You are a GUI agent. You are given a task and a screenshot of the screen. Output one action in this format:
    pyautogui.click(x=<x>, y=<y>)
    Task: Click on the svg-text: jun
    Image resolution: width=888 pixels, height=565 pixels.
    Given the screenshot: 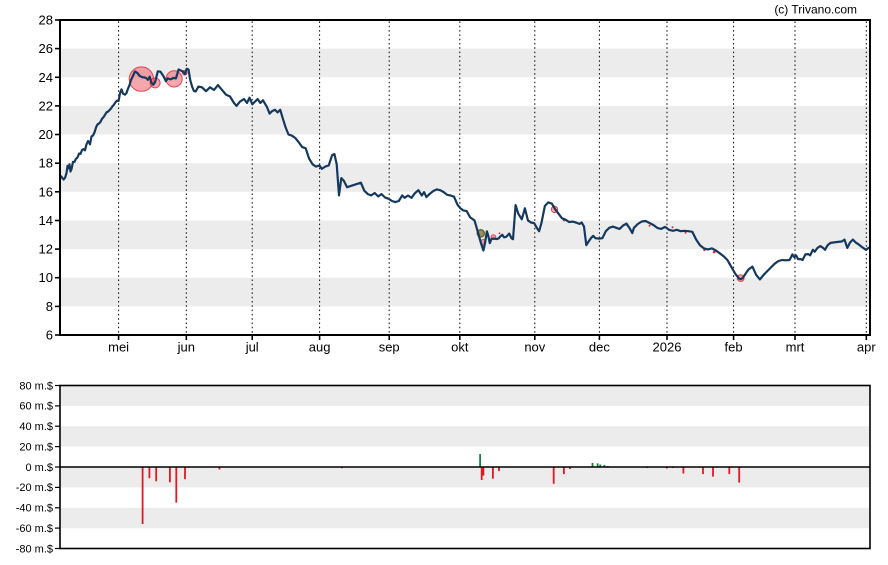 What is the action you would take?
    pyautogui.click(x=186, y=347)
    